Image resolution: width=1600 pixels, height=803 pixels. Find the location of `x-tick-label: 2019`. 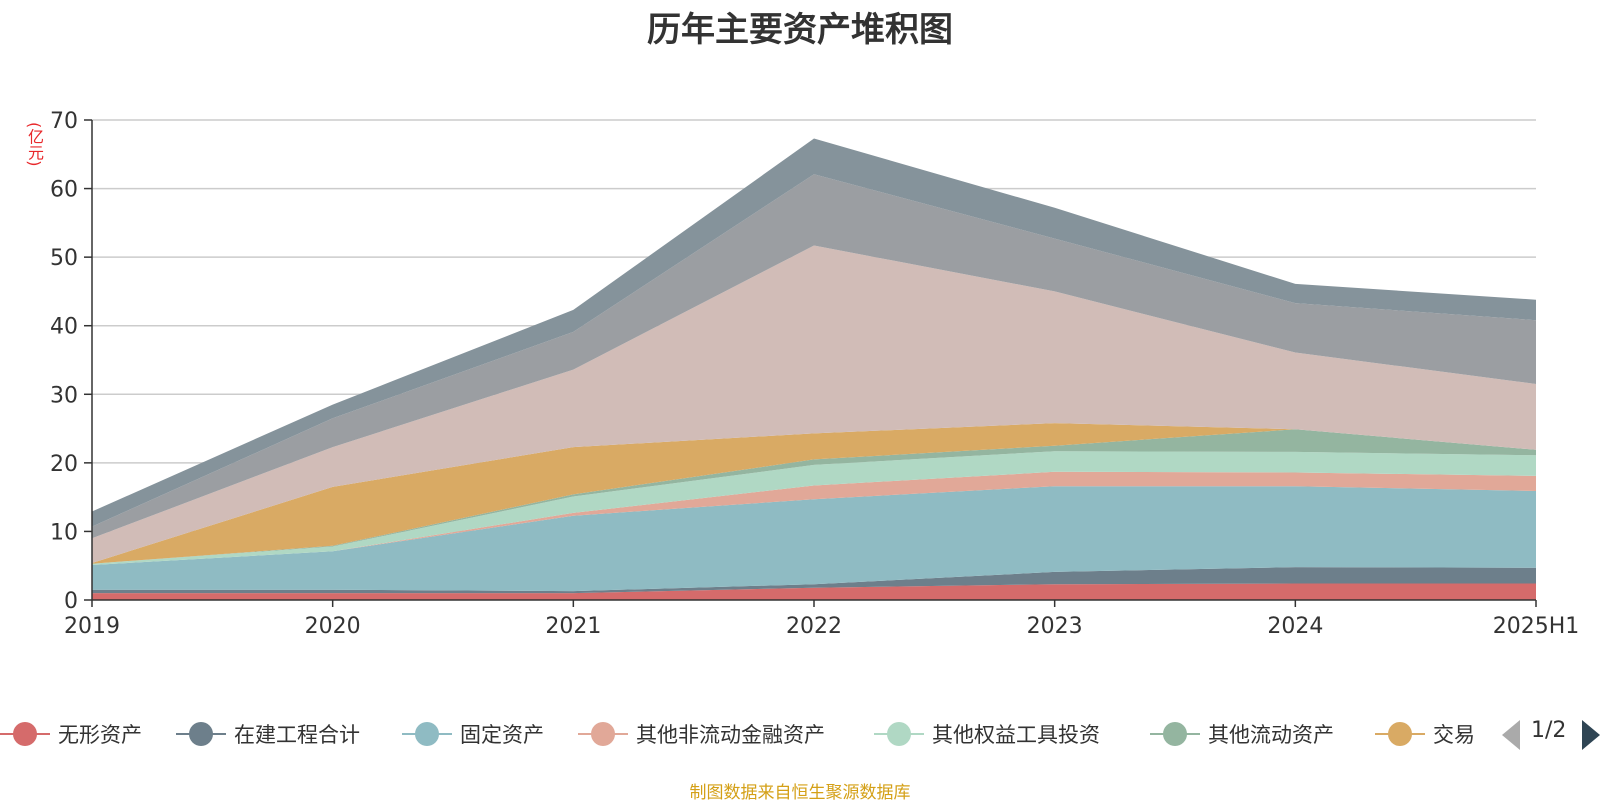

x-tick-label: 2019 is located at coordinates (92, 626).